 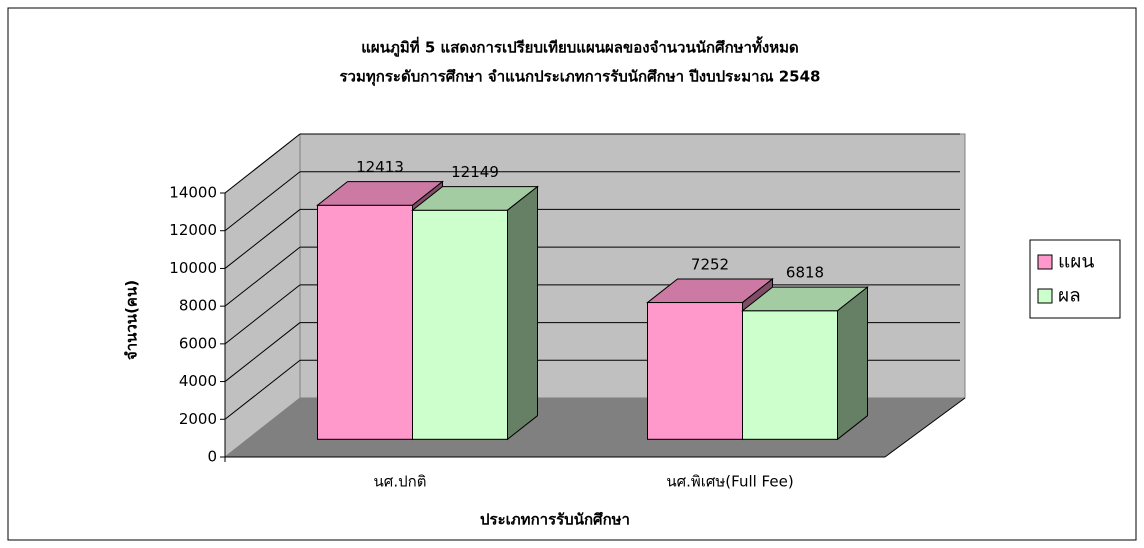 What do you see at coordinates (400, 482) in the screenshot?
I see `x-tick-label: นศ.ปกติ` at bounding box center [400, 482].